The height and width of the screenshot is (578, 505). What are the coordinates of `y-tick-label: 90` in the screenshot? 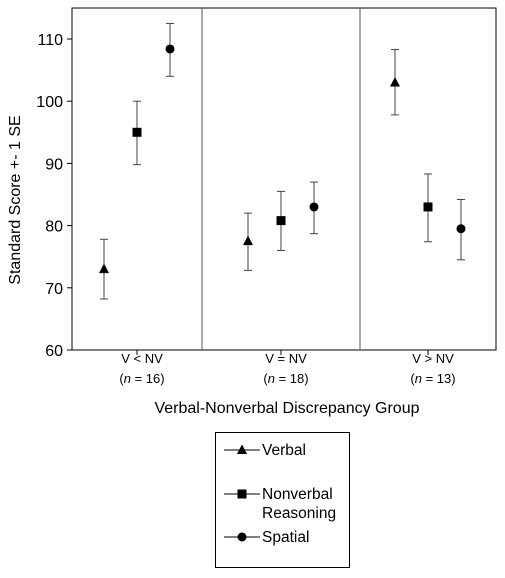 It's located at (54, 164).